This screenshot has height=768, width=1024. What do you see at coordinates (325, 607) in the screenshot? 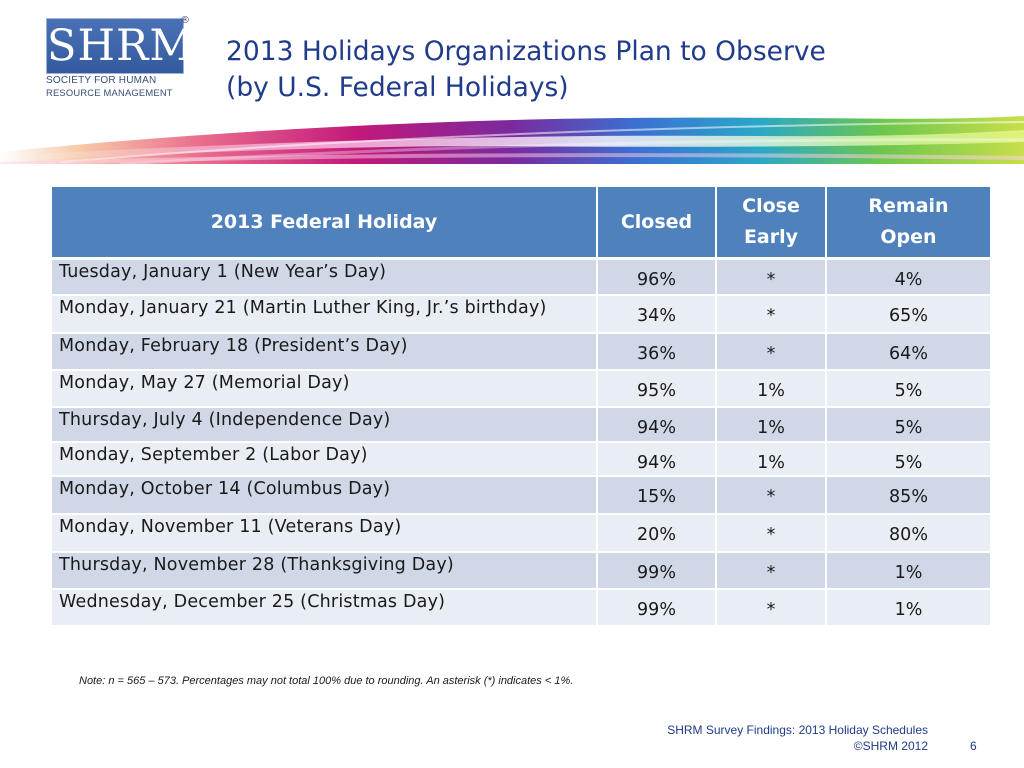
I see `holiday-cell: Wednesday, December 25 (Christmas Day)` at bounding box center [325, 607].